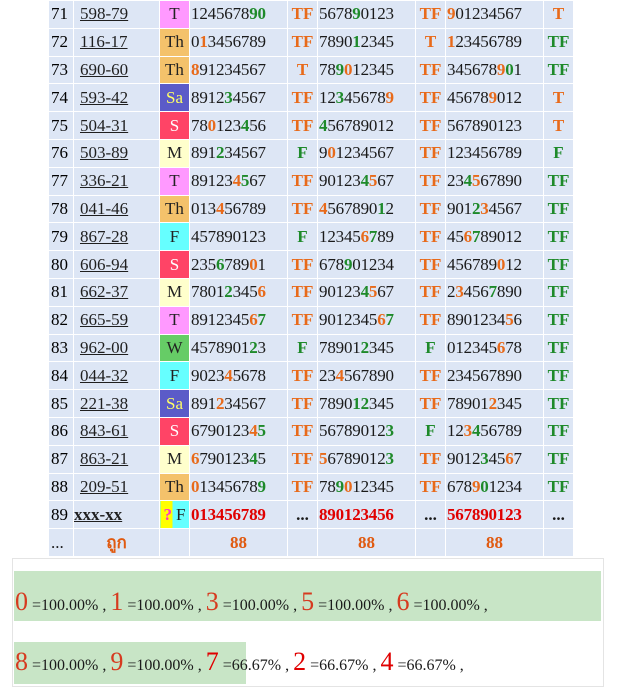 The image size is (619, 695). What do you see at coordinates (116, 14) in the screenshot?
I see `result-code: 598-79` at bounding box center [116, 14].